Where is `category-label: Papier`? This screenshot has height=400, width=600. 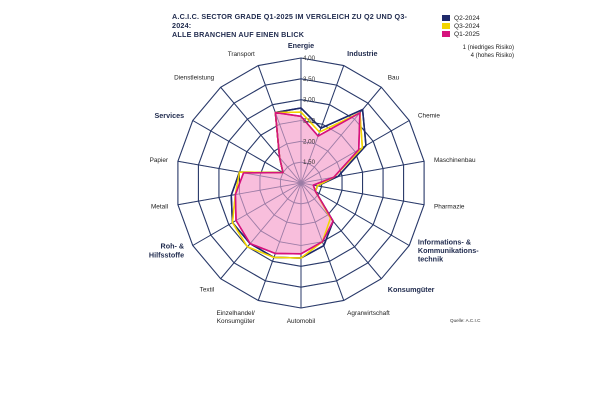 category-label: Papier is located at coordinates (159, 160).